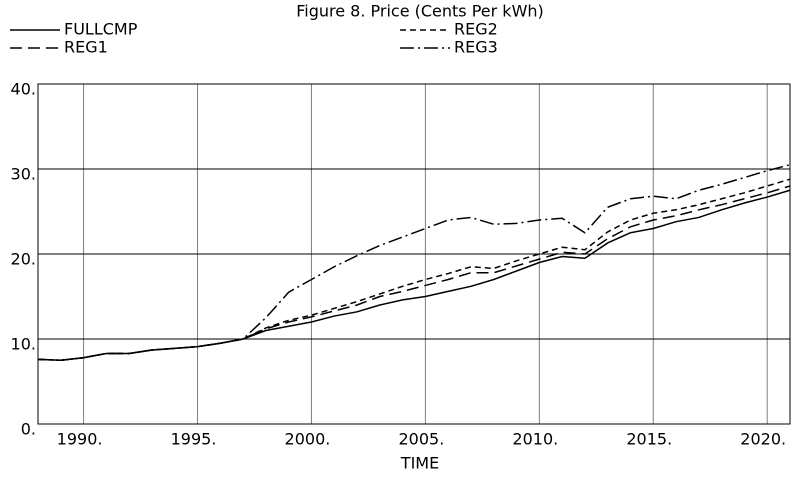 The width and height of the screenshot is (794, 477). Describe the element at coordinates (308, 439) in the screenshot. I see `x-tick-label: 2000.` at that location.